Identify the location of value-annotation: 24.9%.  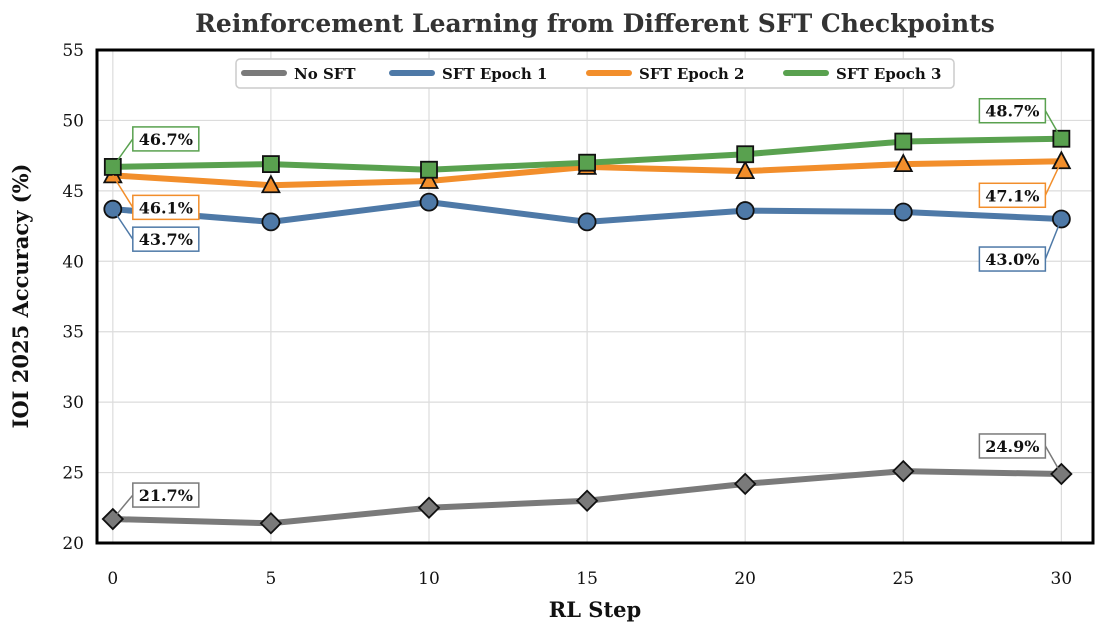
(1020, 454).